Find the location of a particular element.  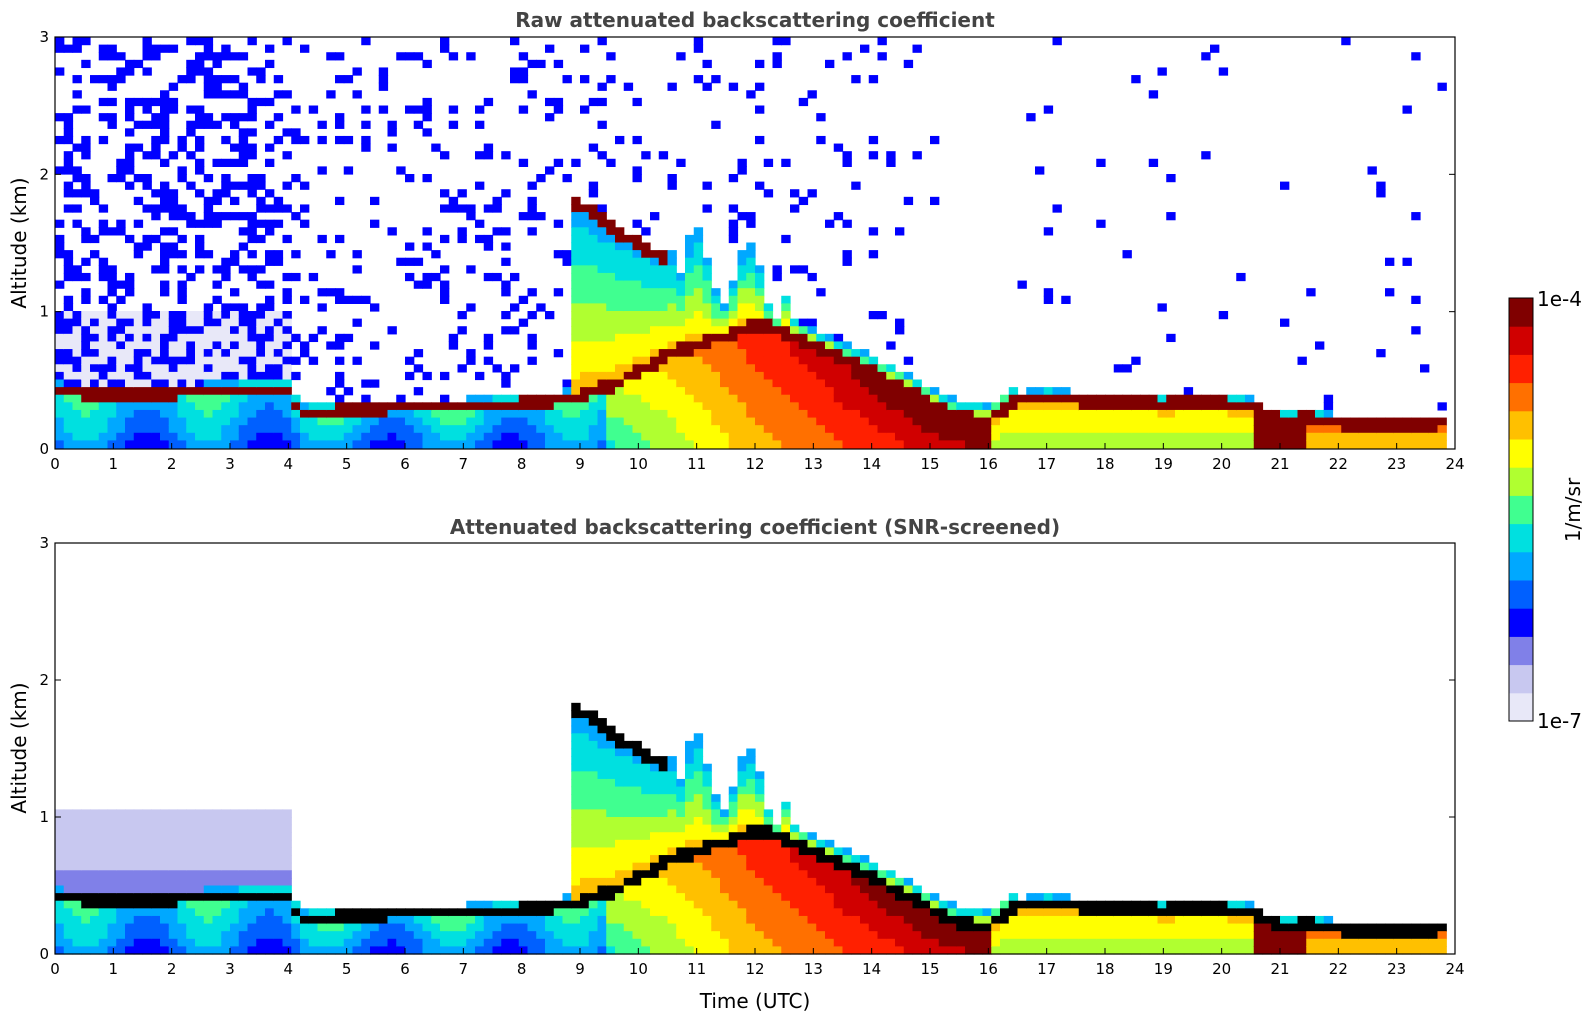

y-tick-label: 0 is located at coordinates (44, 449).